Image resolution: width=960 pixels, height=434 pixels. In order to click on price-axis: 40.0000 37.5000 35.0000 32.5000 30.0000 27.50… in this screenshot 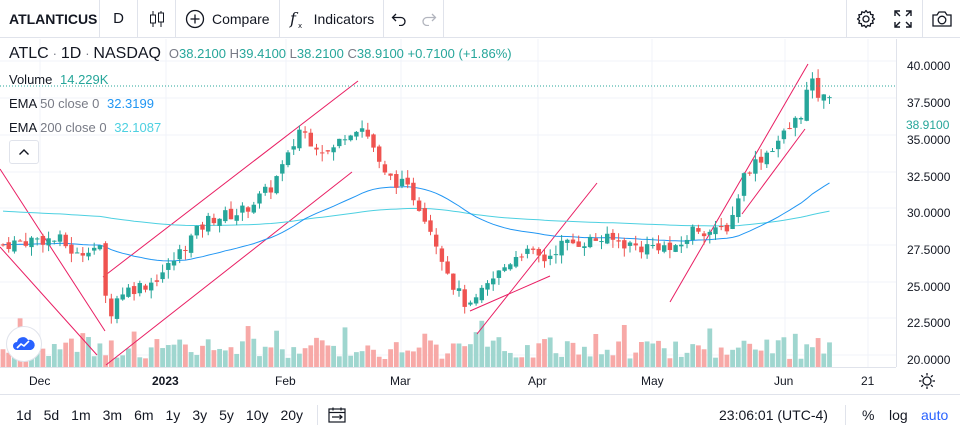, I will do `click(928, 203)`.